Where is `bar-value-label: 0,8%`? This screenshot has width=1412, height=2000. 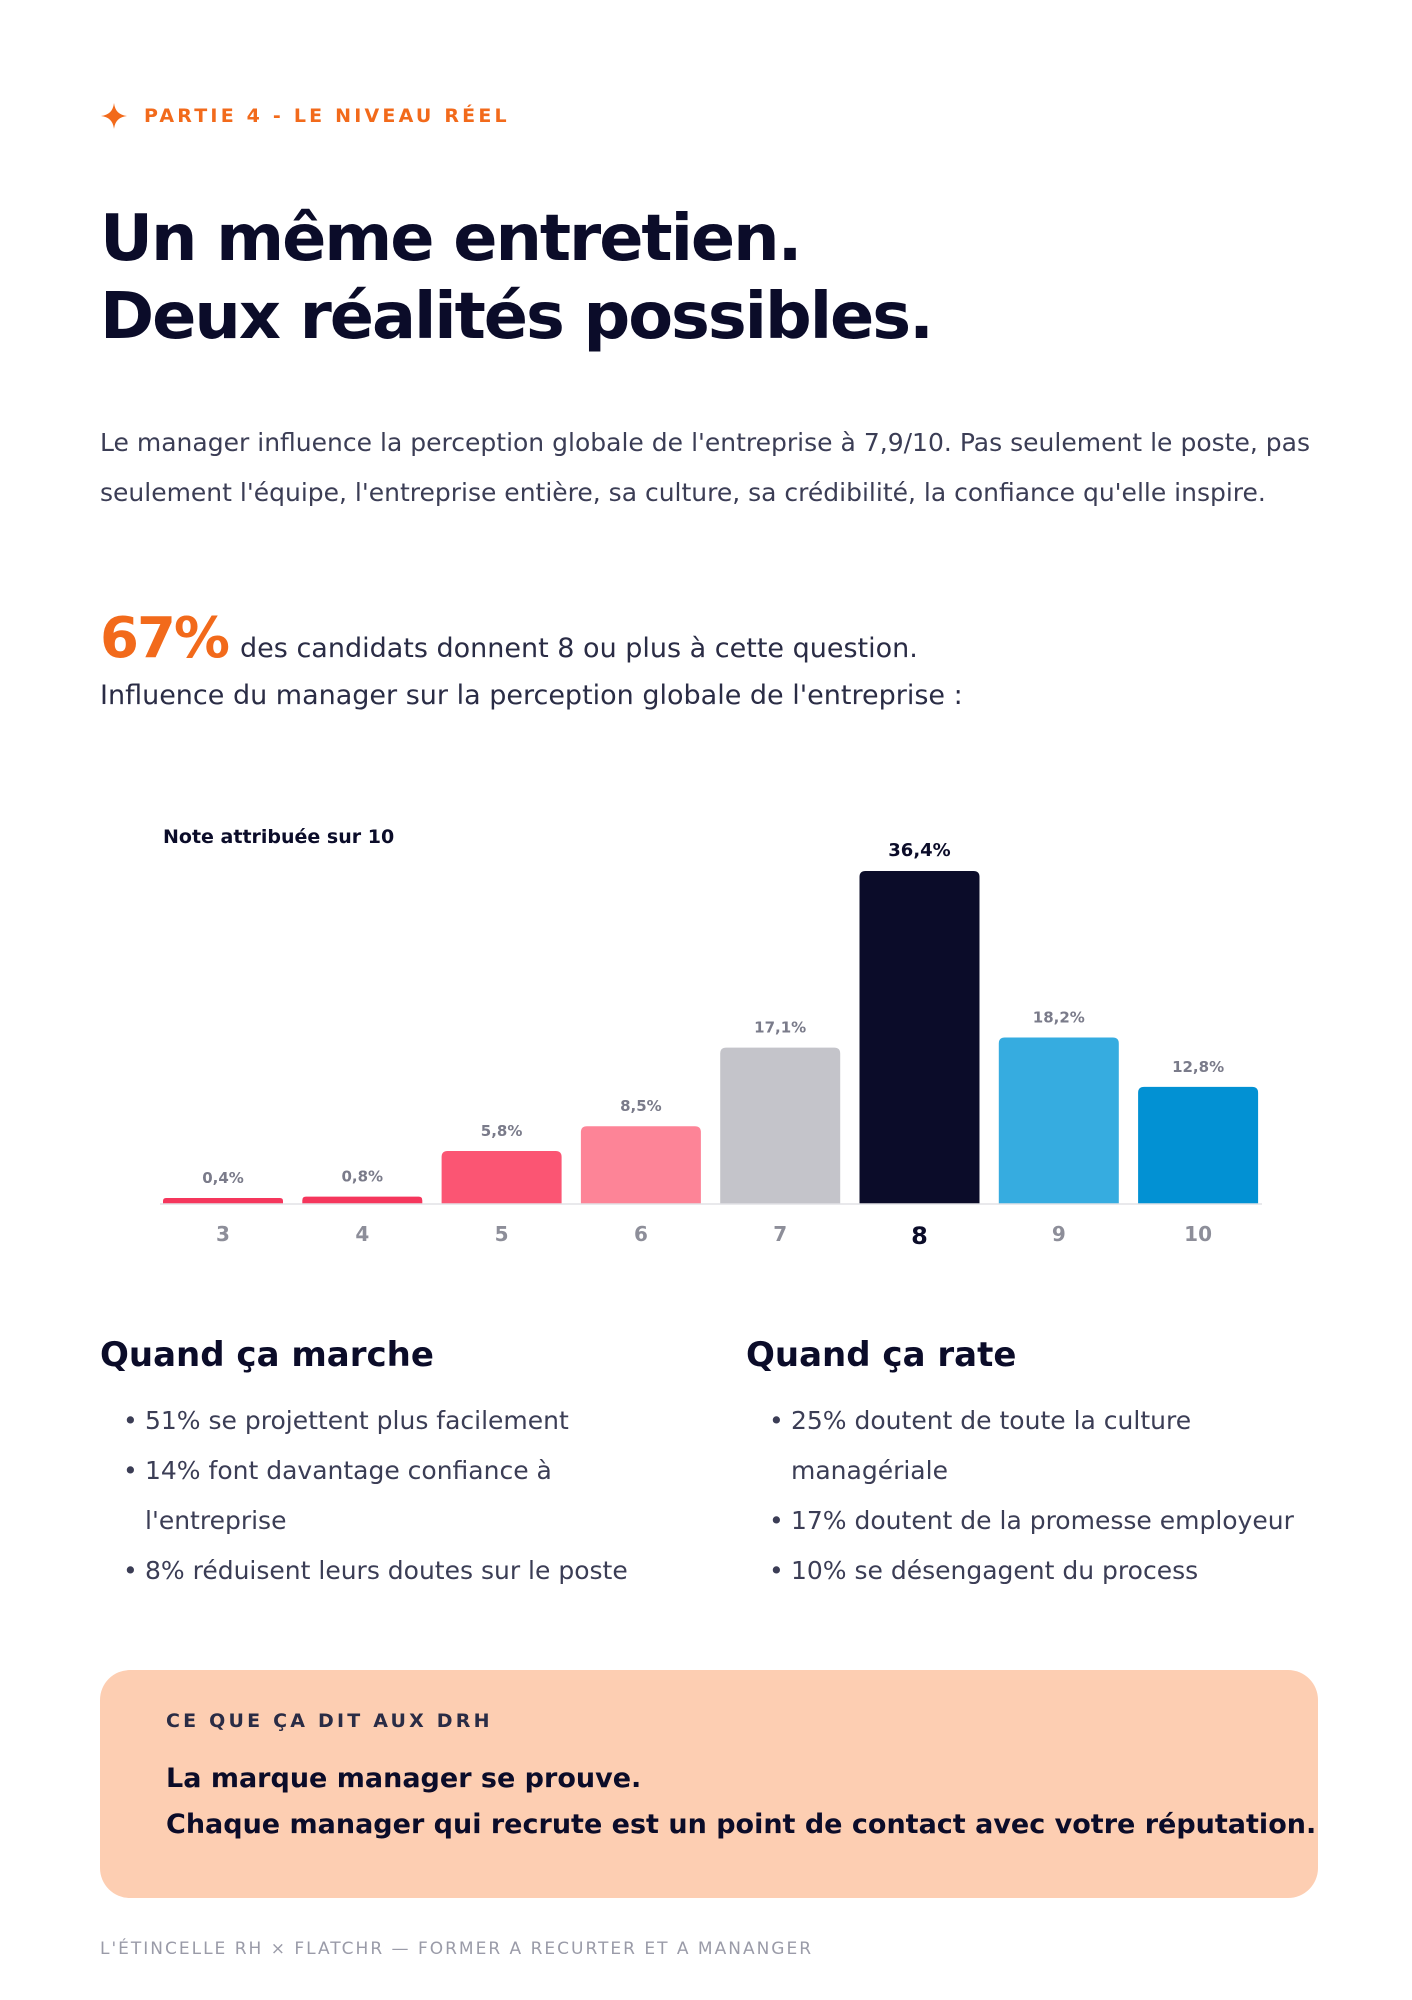 bar-value-label: 0,8% is located at coordinates (362, 1177).